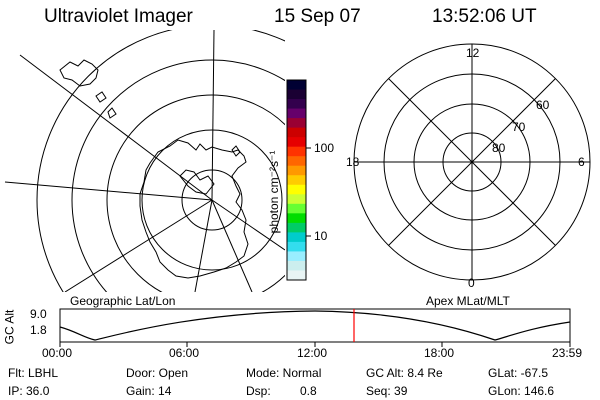  I want to click on status-seq: Seq: 39, so click(387, 391).